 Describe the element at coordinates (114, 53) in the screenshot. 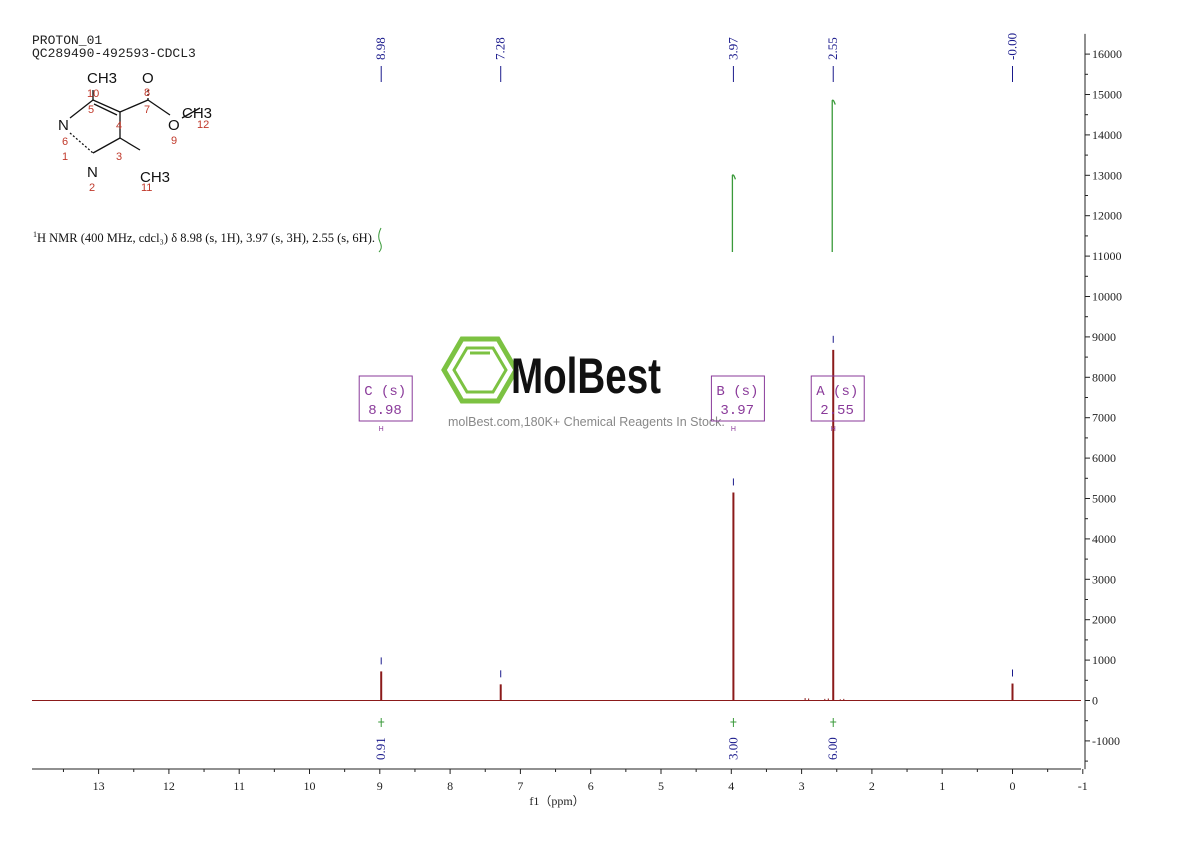

I see `sample-id: QC289490-492593-CDCL3` at that location.